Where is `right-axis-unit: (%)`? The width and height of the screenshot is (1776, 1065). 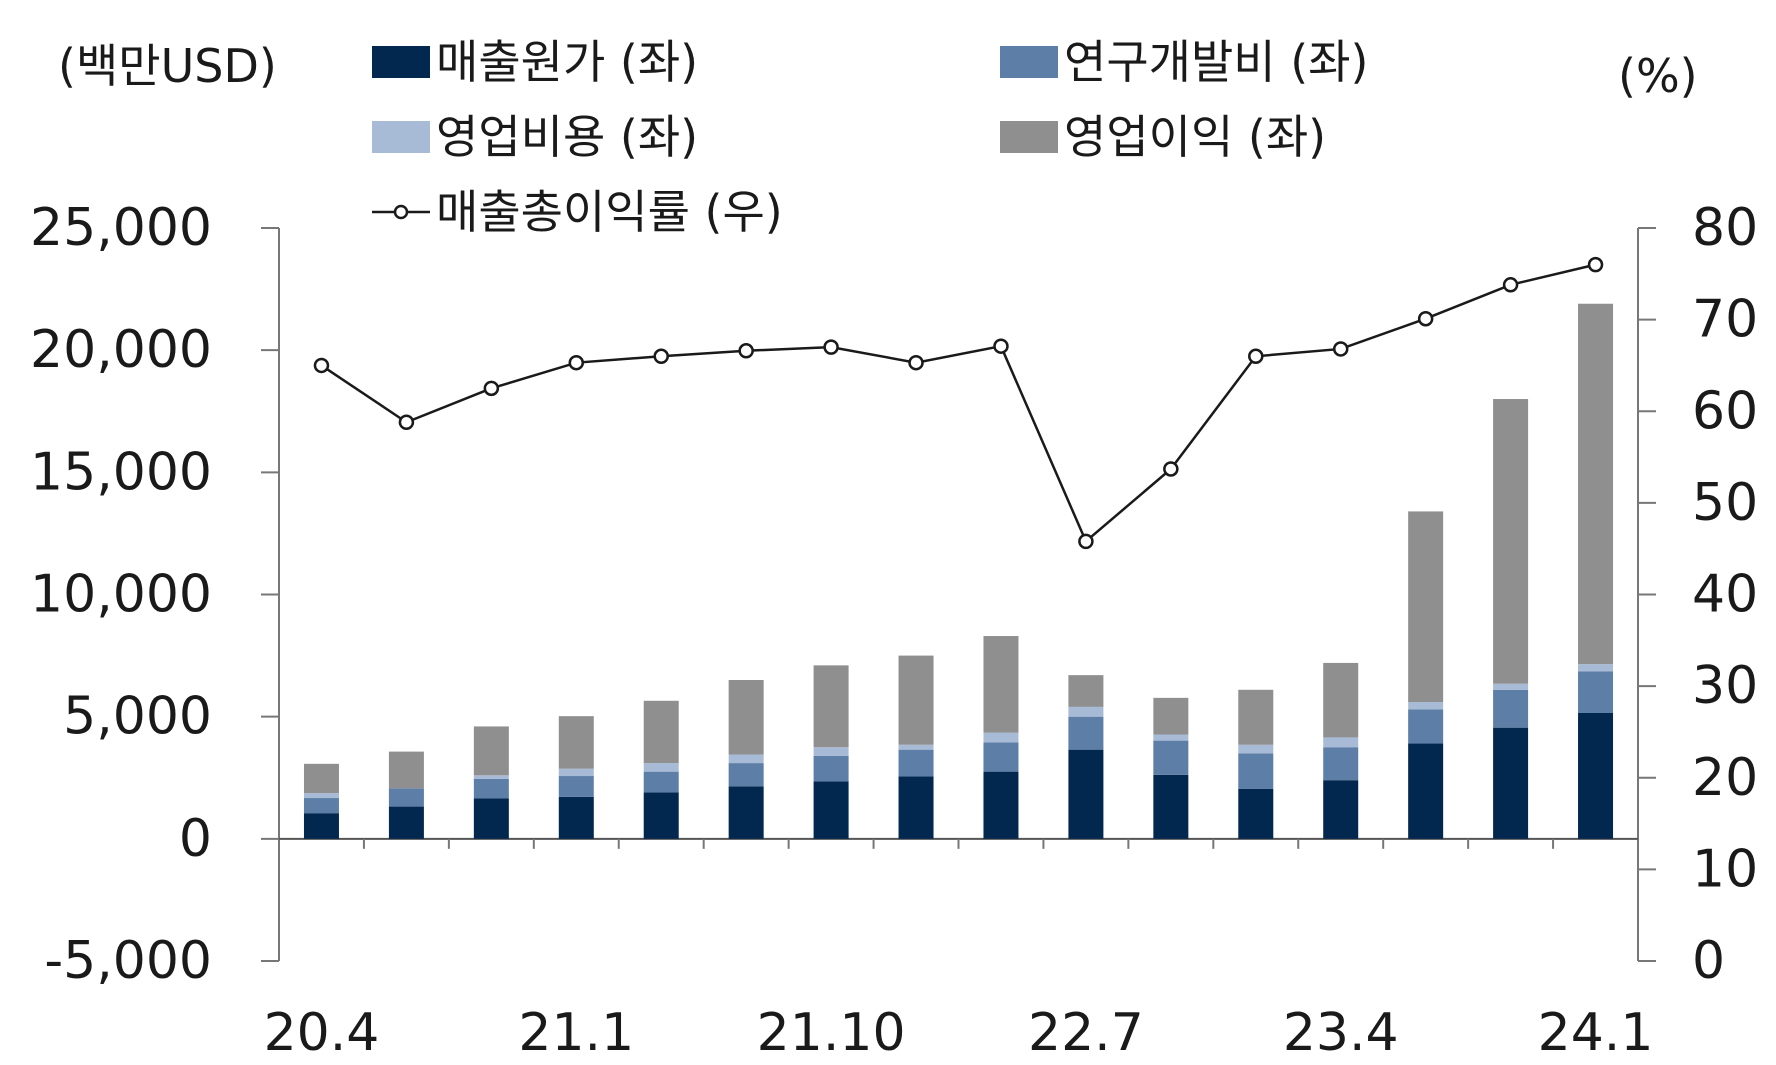
right-axis-unit: (%) is located at coordinates (1658, 76).